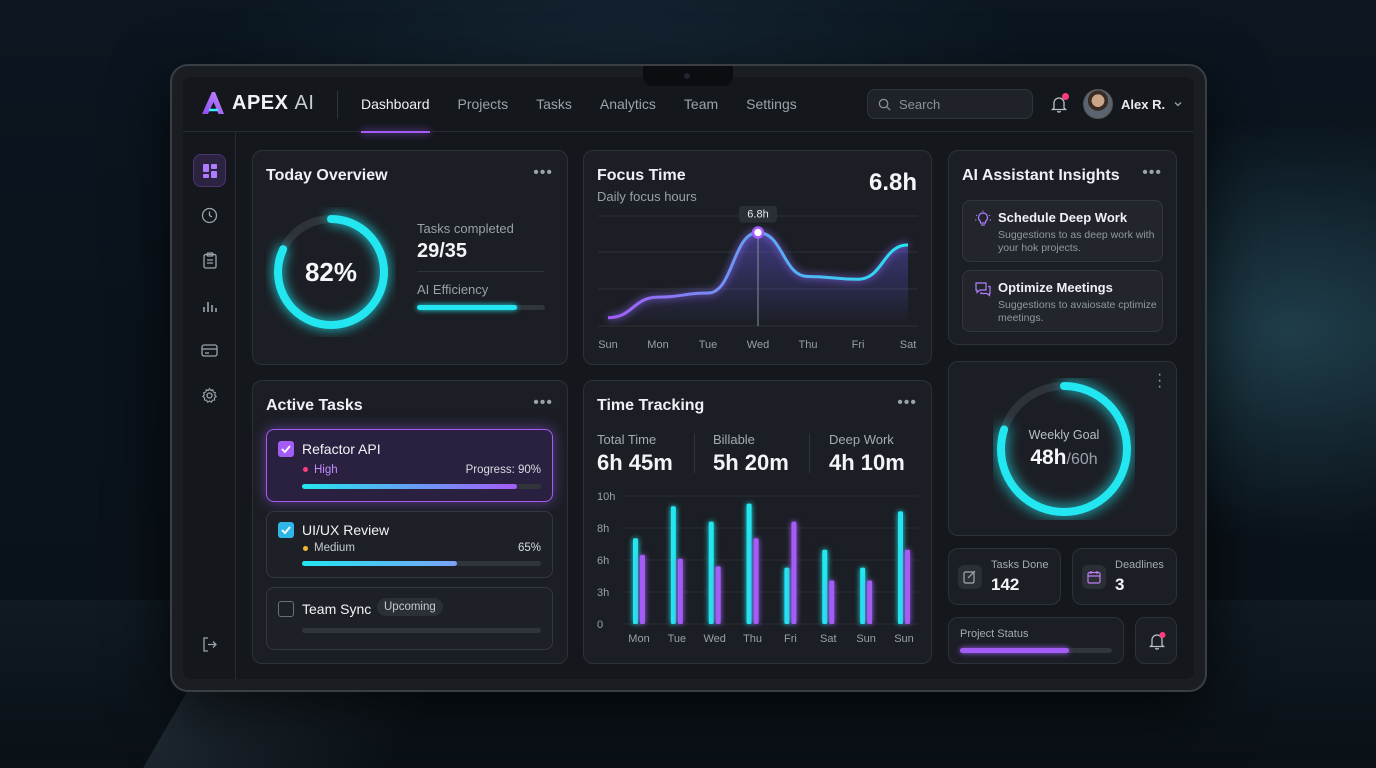 This screenshot has width=1376, height=768. Describe the element at coordinates (867, 454) in the screenshot. I see `stat-deep-work: Deep Work 4h 10m` at that location.